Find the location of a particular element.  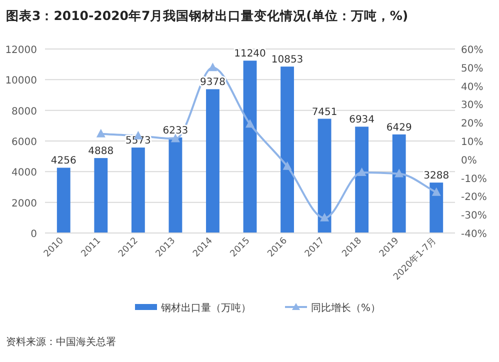

y-tick-label: 2000 is located at coordinates (24, 204).